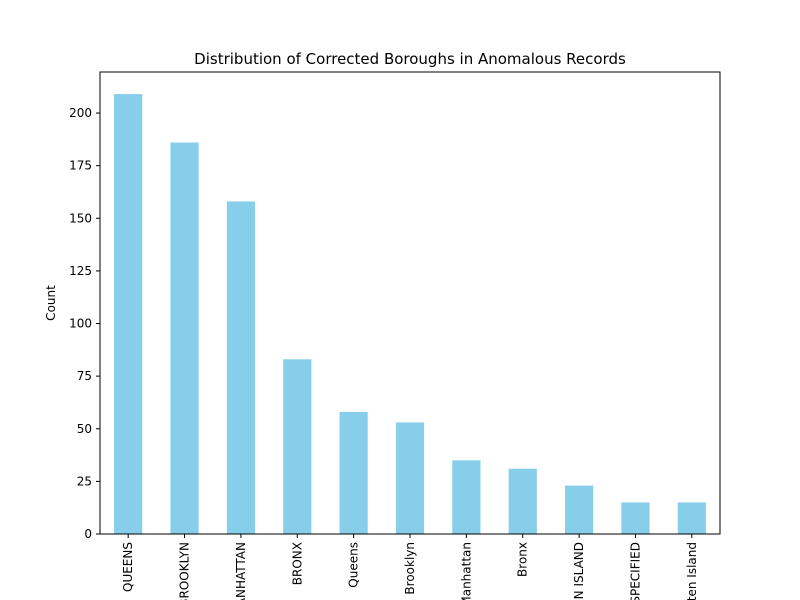  I want to click on y-tick-label: 150, so click(80, 218).